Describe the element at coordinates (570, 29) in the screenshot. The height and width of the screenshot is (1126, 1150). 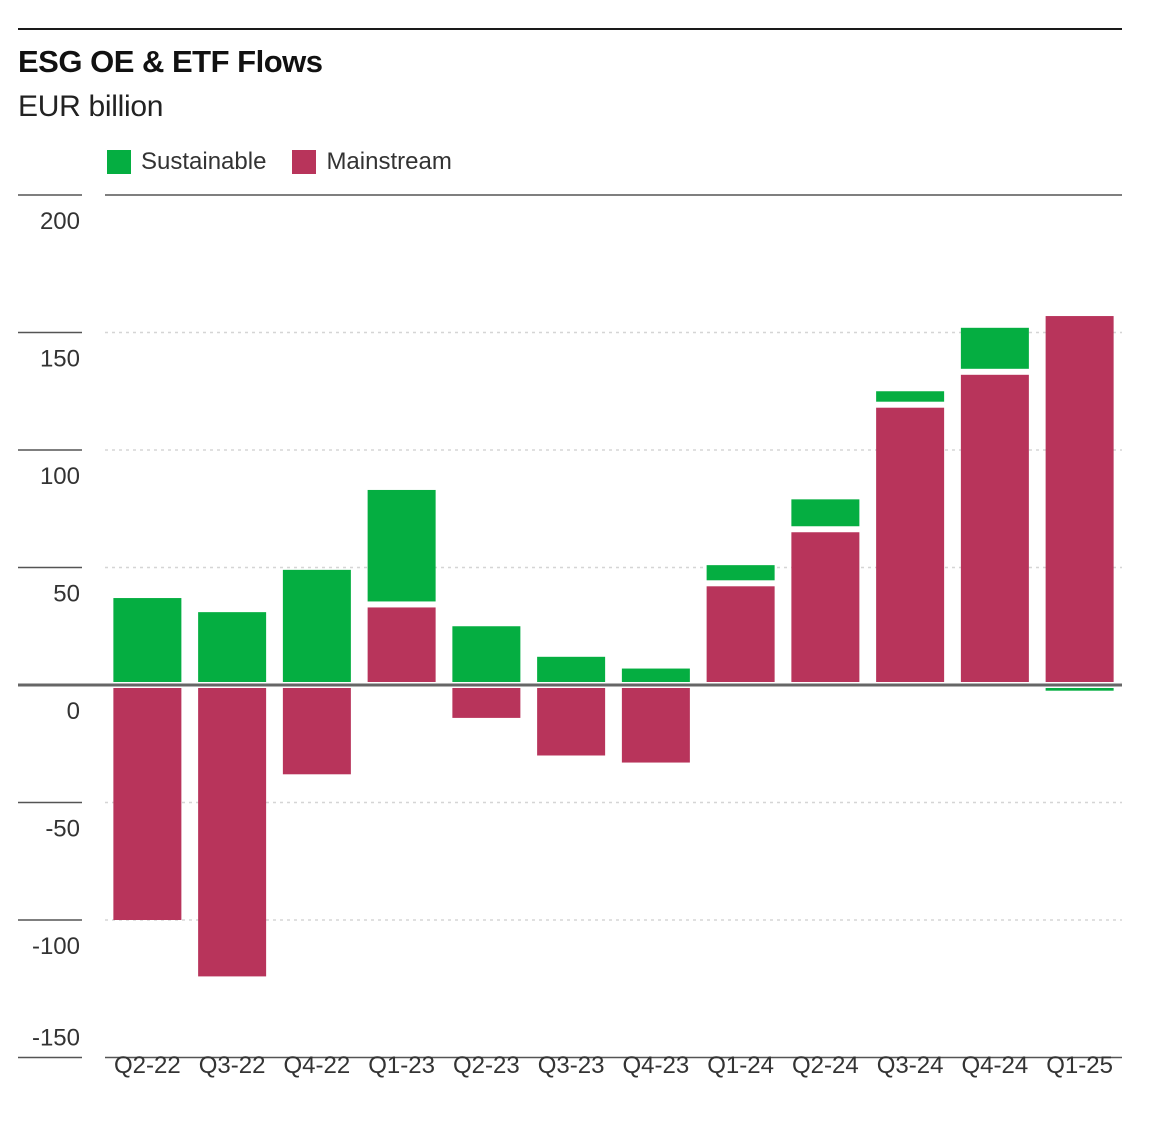
I see `top-rule` at that location.